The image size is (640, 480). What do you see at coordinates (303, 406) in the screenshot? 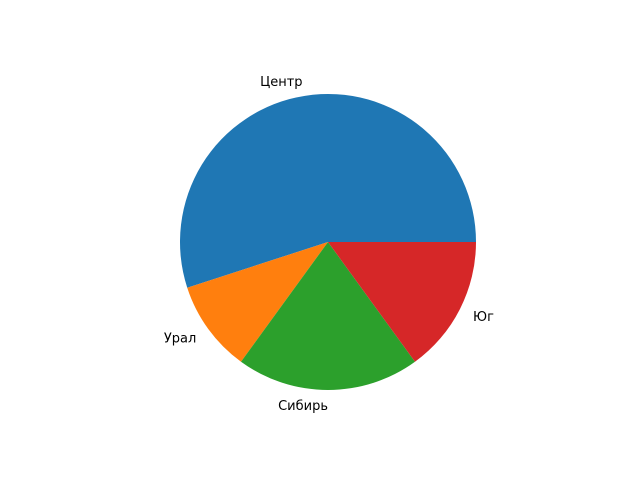
I see `pie-label-2: Сибирь` at bounding box center [303, 406].